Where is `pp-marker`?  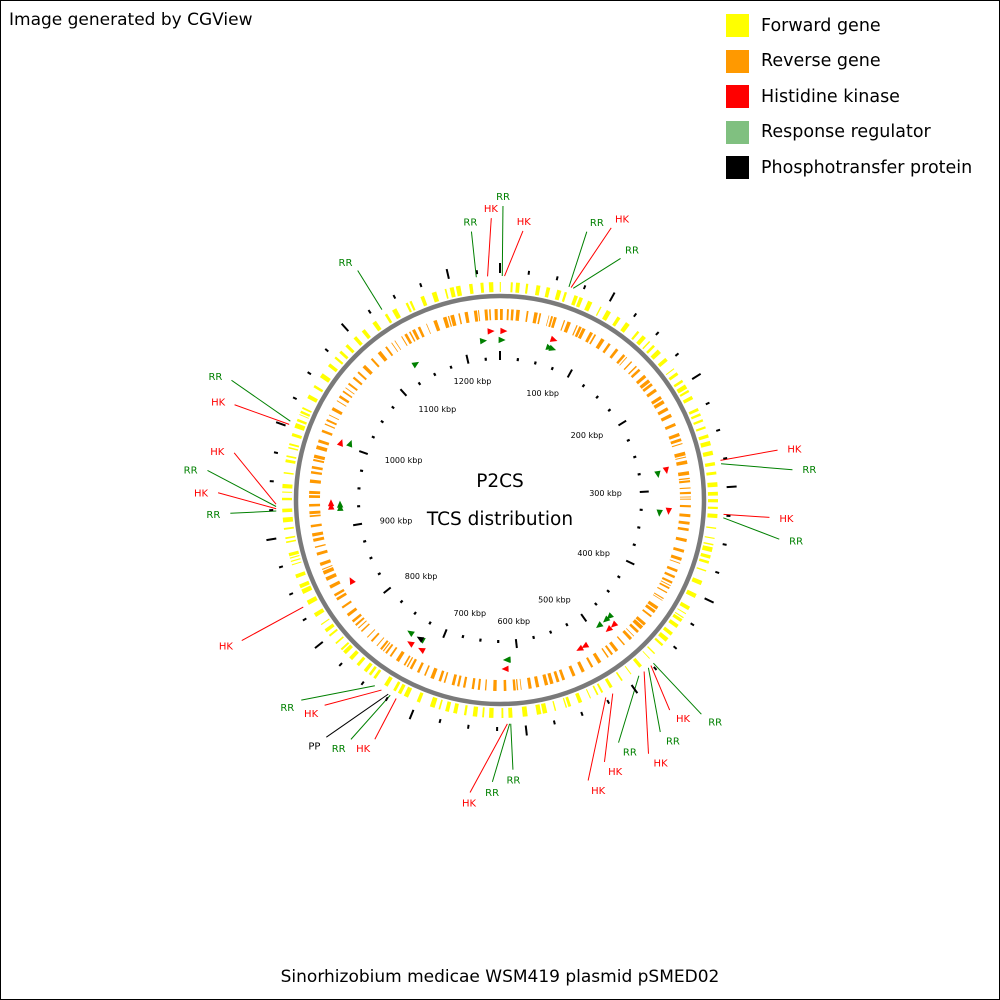 pp-marker is located at coordinates (420, 639).